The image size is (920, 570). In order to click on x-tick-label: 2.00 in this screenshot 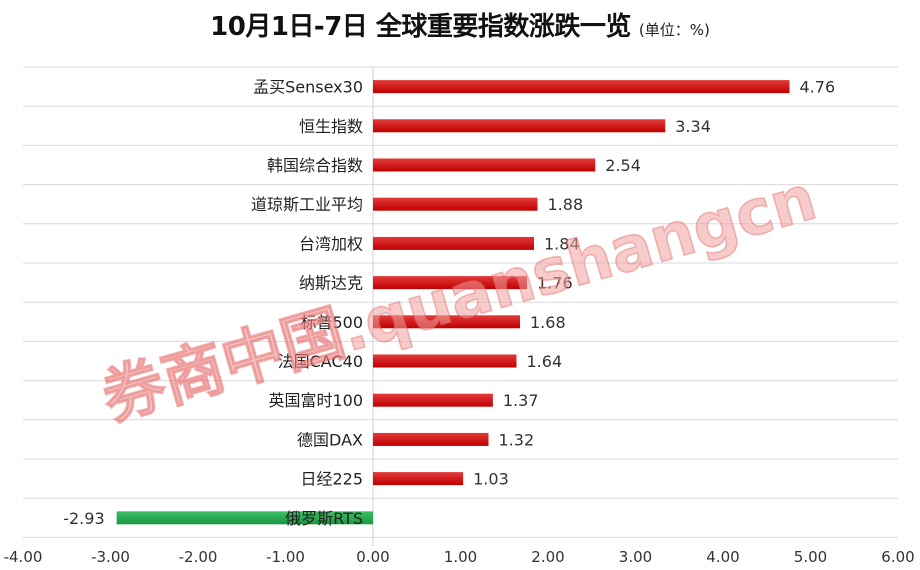, I will do `click(547, 557)`.